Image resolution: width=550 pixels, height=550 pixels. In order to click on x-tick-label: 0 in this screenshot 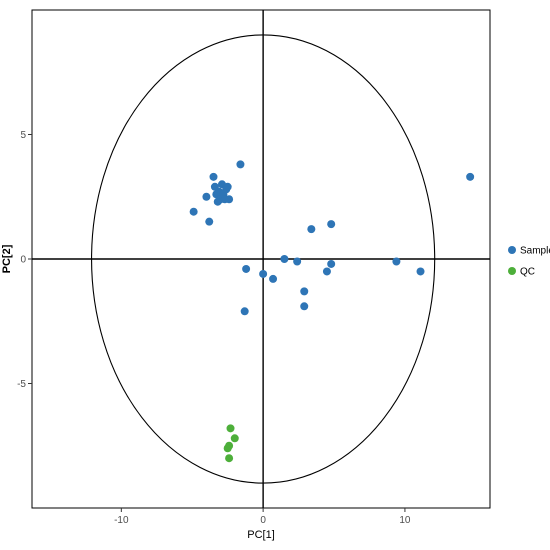, I will do `click(263, 520)`.